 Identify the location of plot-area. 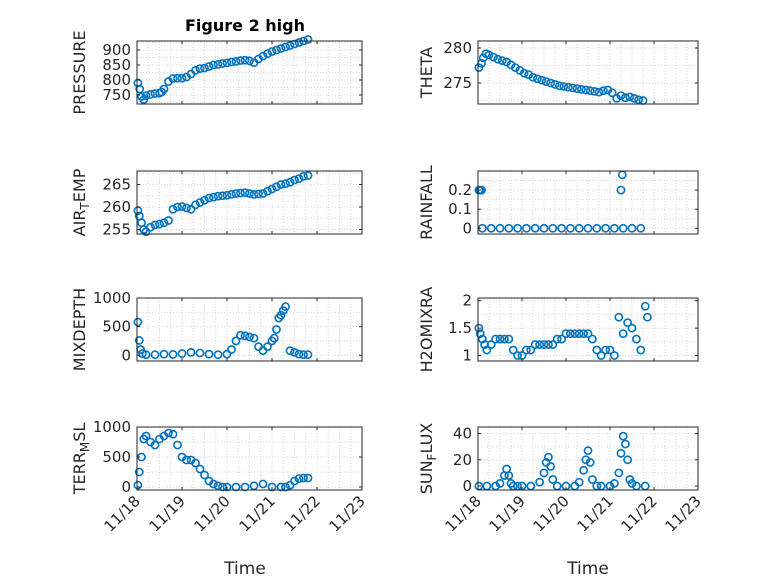
(249, 202).